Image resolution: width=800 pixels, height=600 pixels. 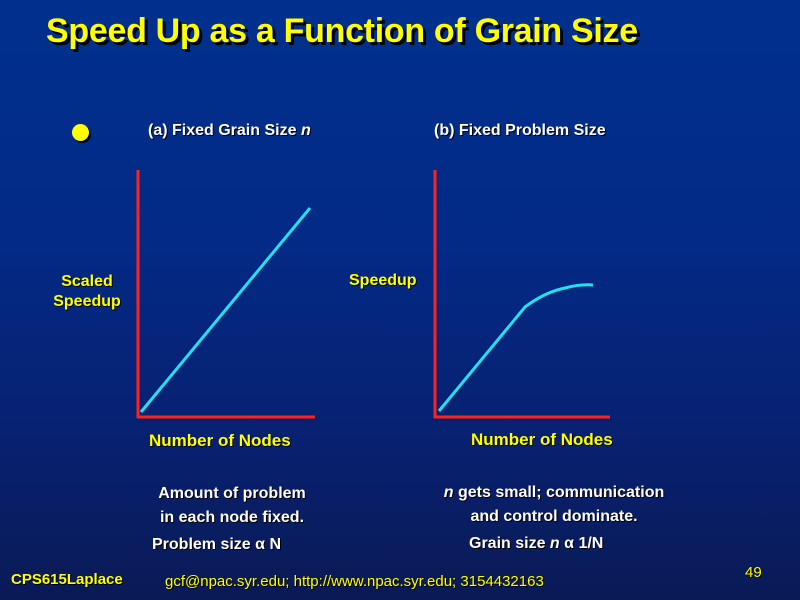 I want to click on footer-course-name: CPS615Laplace, so click(x=67, y=579).